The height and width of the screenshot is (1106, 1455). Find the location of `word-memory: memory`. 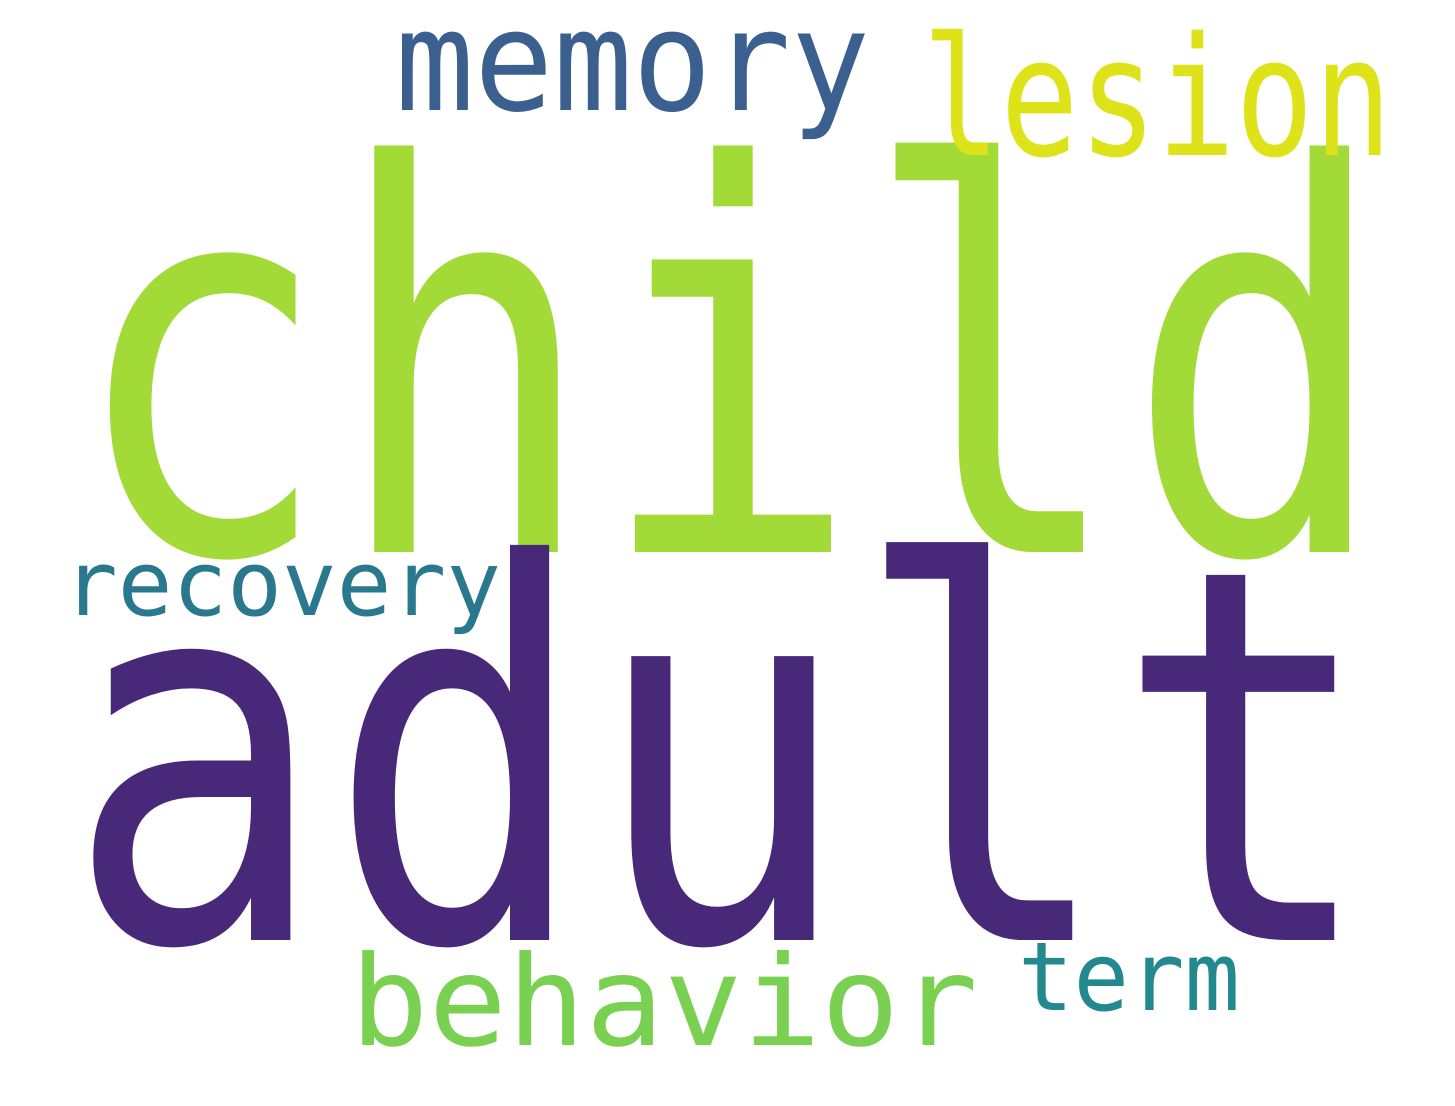

word-memory: memory is located at coordinates (632, 72).